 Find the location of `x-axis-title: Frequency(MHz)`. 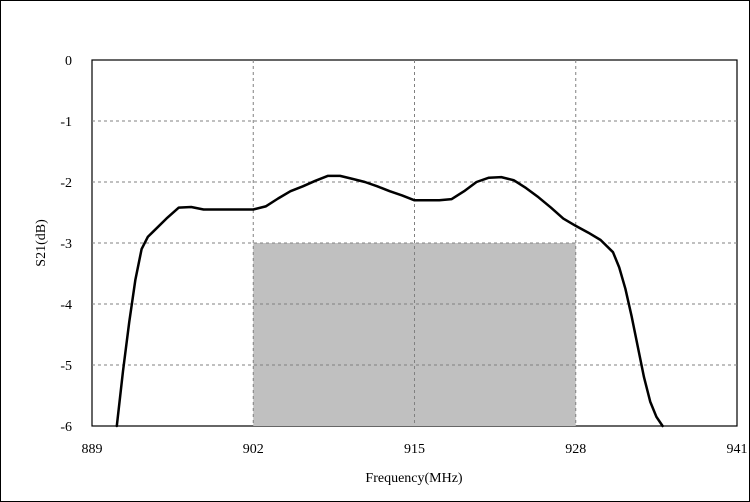

x-axis-title: Frequency(MHz) is located at coordinates (414, 478).